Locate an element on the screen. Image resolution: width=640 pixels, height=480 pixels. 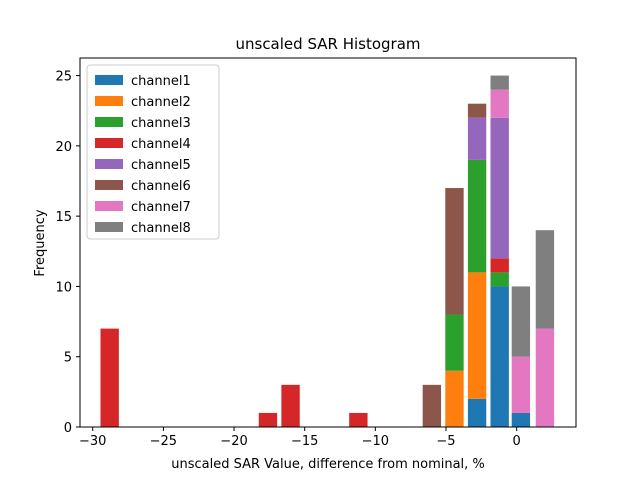
legend-swatch-channel7 is located at coordinates (109, 206).